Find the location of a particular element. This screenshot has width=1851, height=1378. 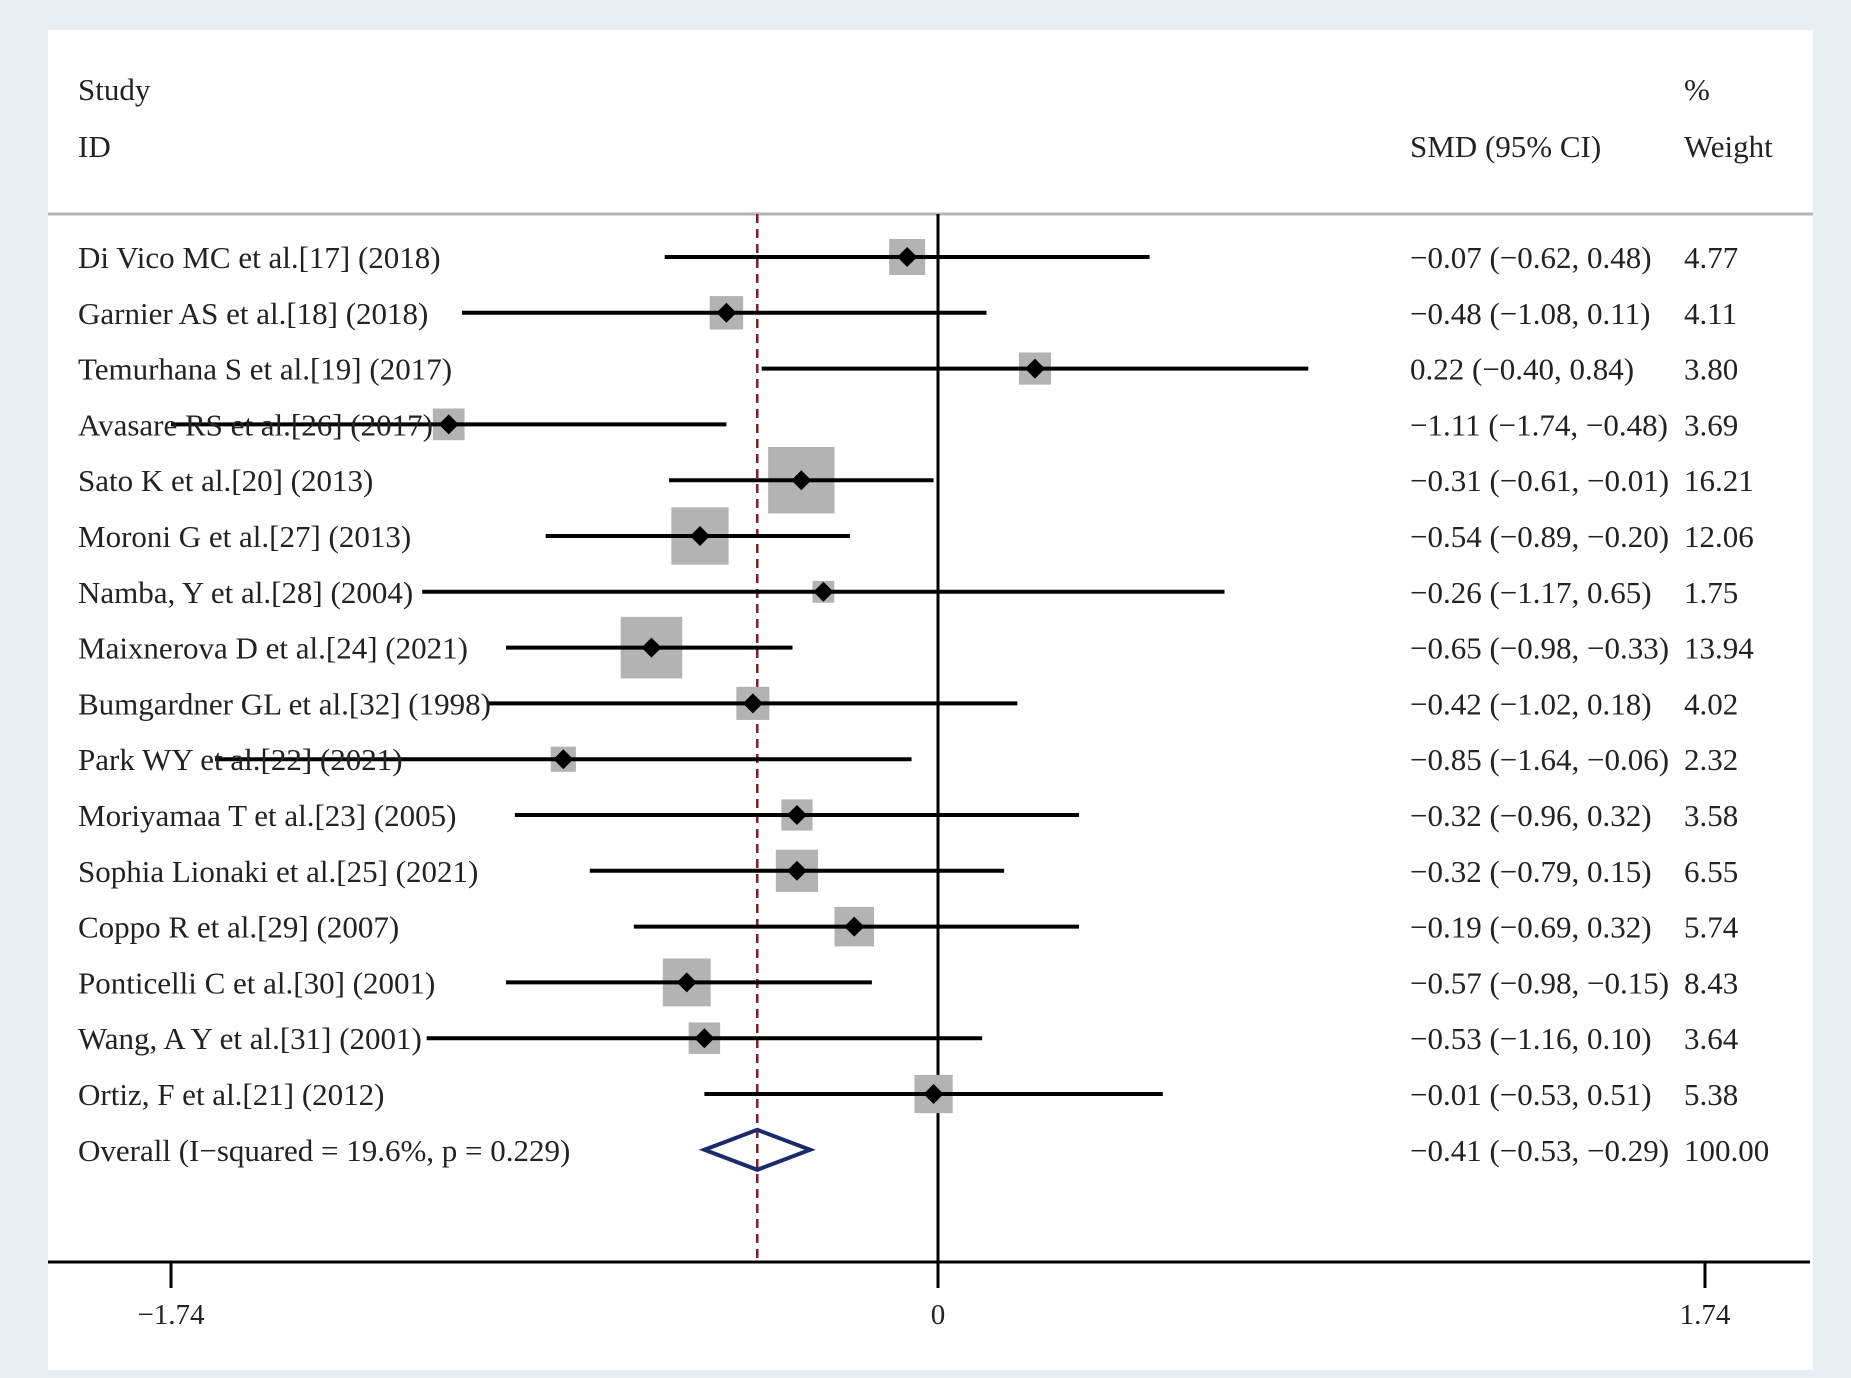

study-ci-text: −0.48 (−1.08, 0.11) is located at coordinates (1530, 313).